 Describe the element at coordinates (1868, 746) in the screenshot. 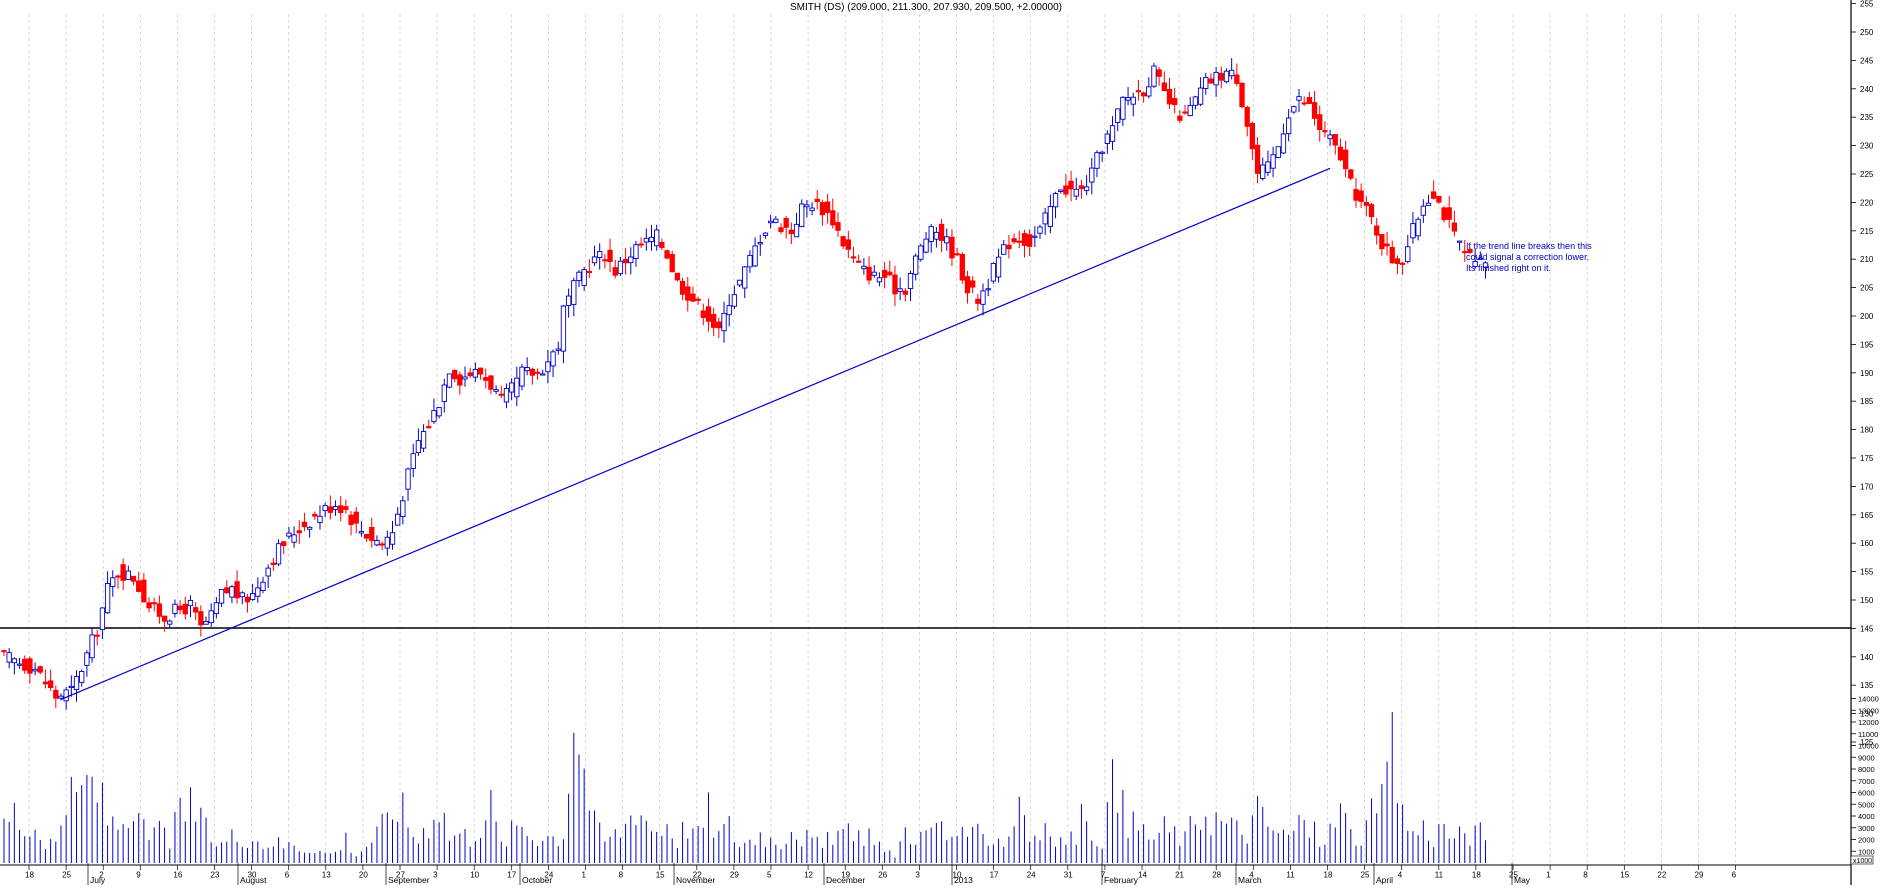

I see `volume-tick-label: 10000` at that location.